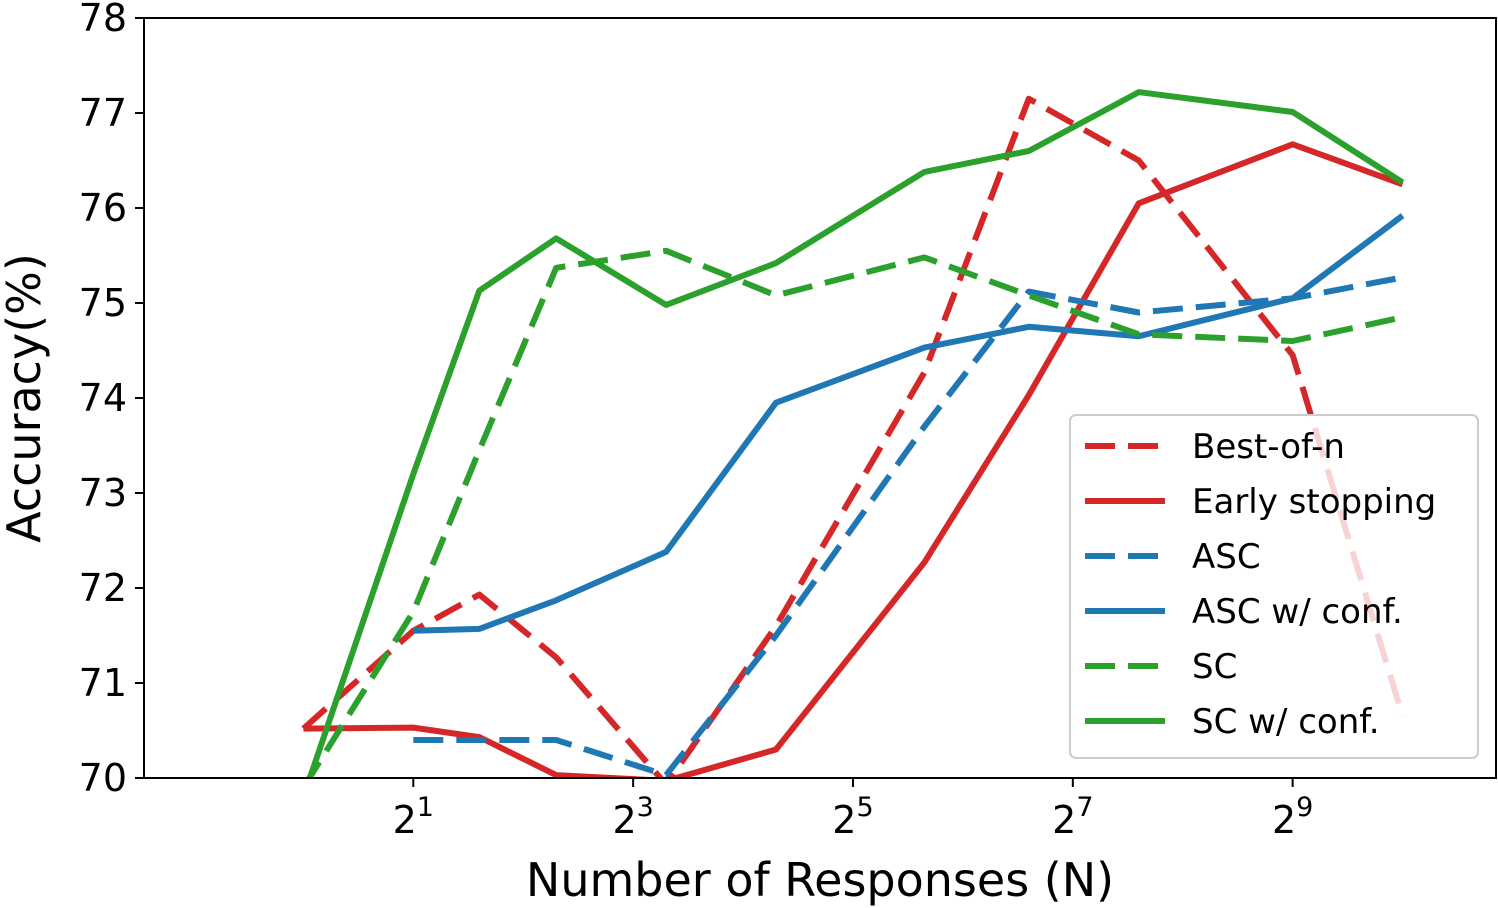 This screenshot has width=1498, height=908. I want to click on x-axis-label: Number of Responses (N), so click(820, 880).